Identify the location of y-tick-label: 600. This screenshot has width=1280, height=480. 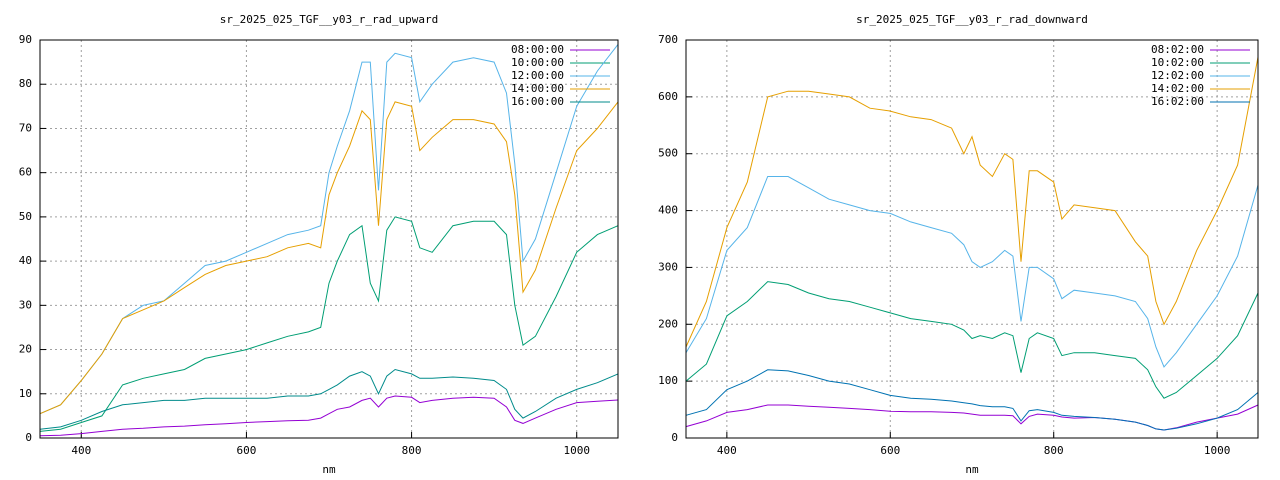
(668, 96).